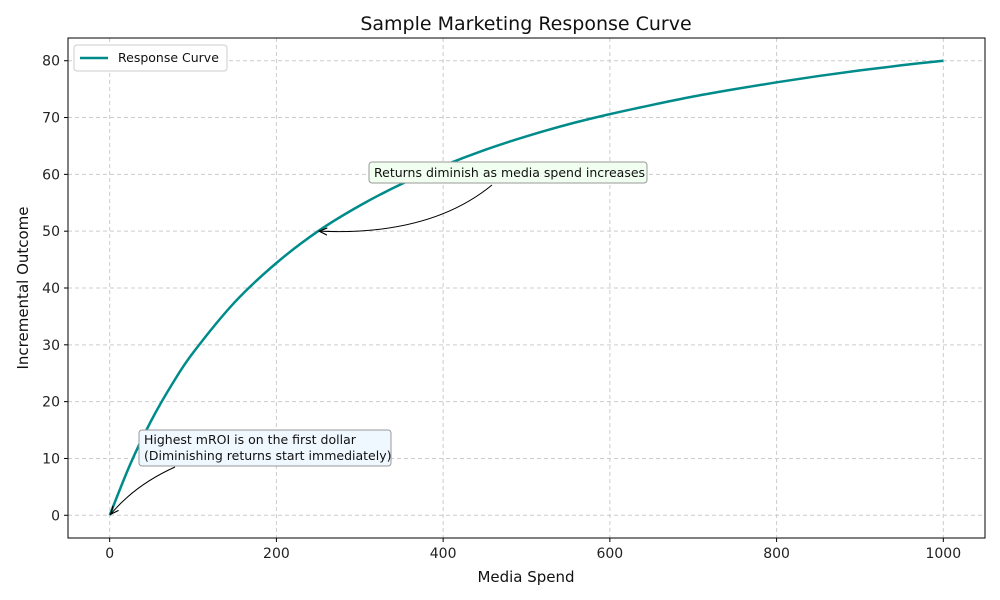 This screenshot has height=600, width=1000. I want to click on y-tick-label: 50, so click(51, 232).